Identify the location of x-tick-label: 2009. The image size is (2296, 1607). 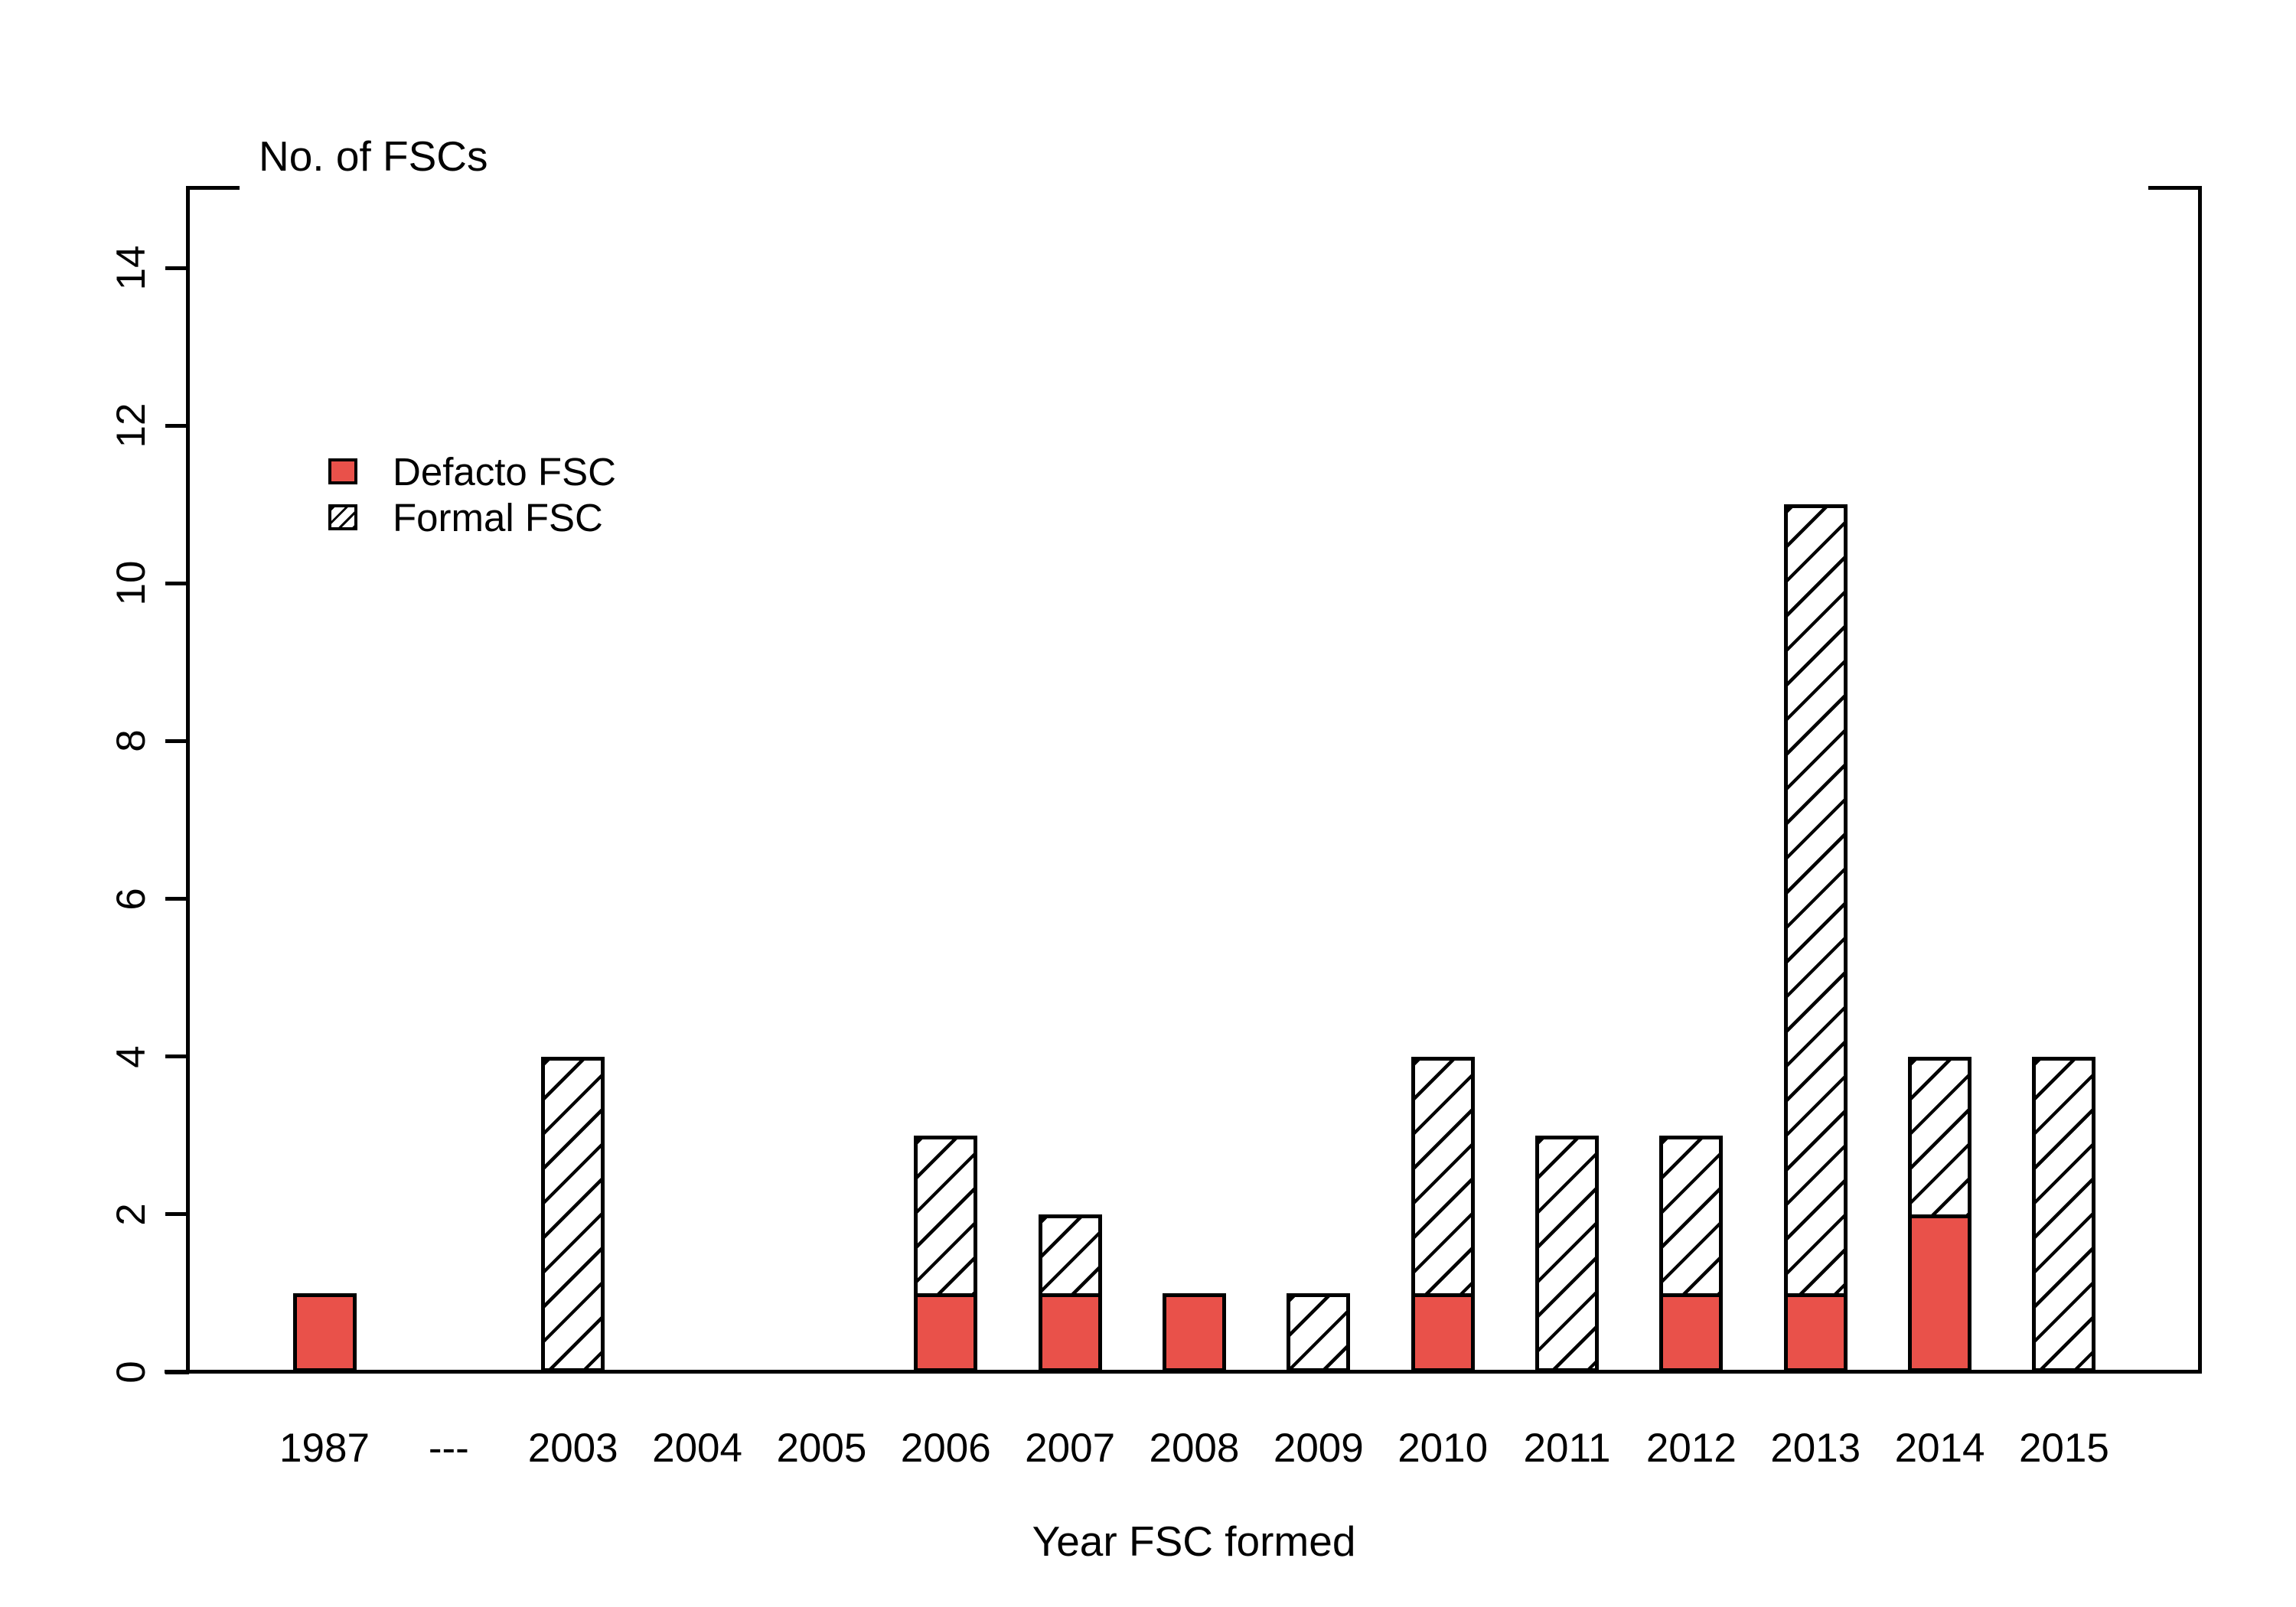
(1318, 1448).